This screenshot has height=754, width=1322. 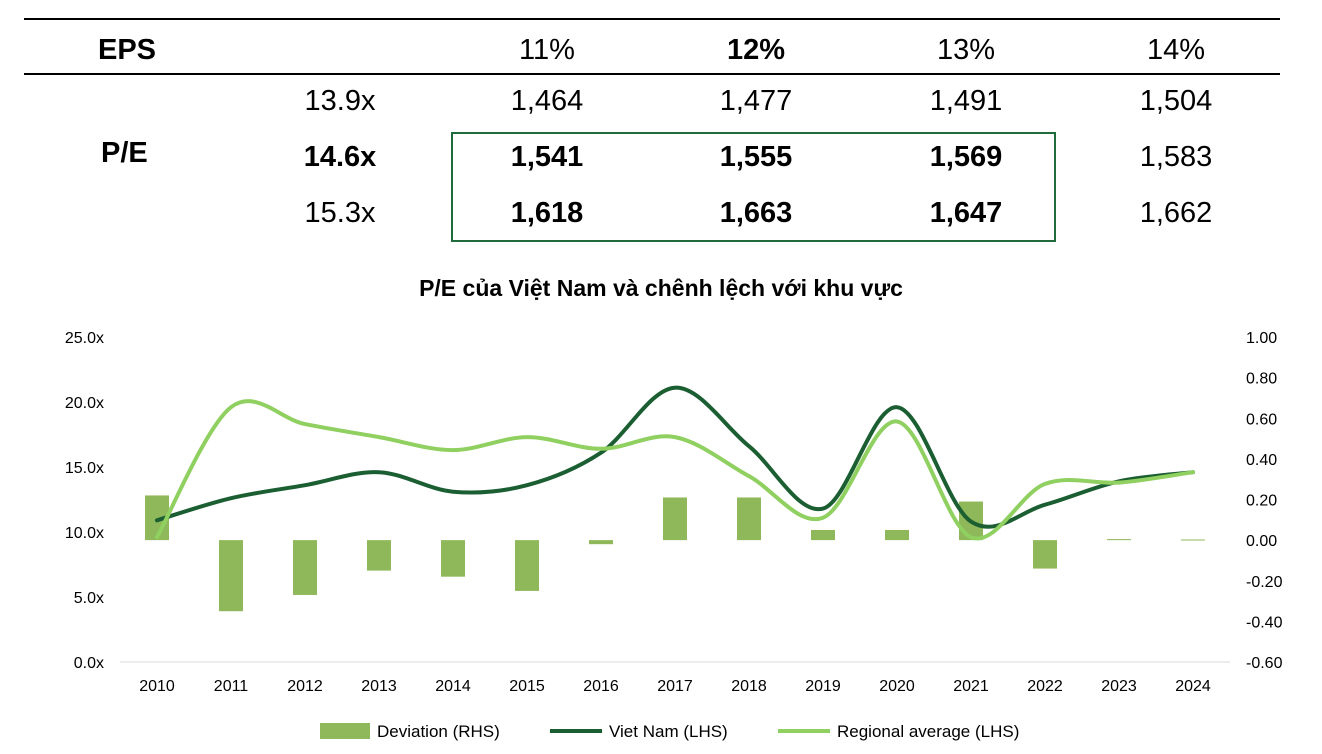 What do you see at coordinates (971, 686) in the screenshot?
I see `x-axis-tick: 2021` at bounding box center [971, 686].